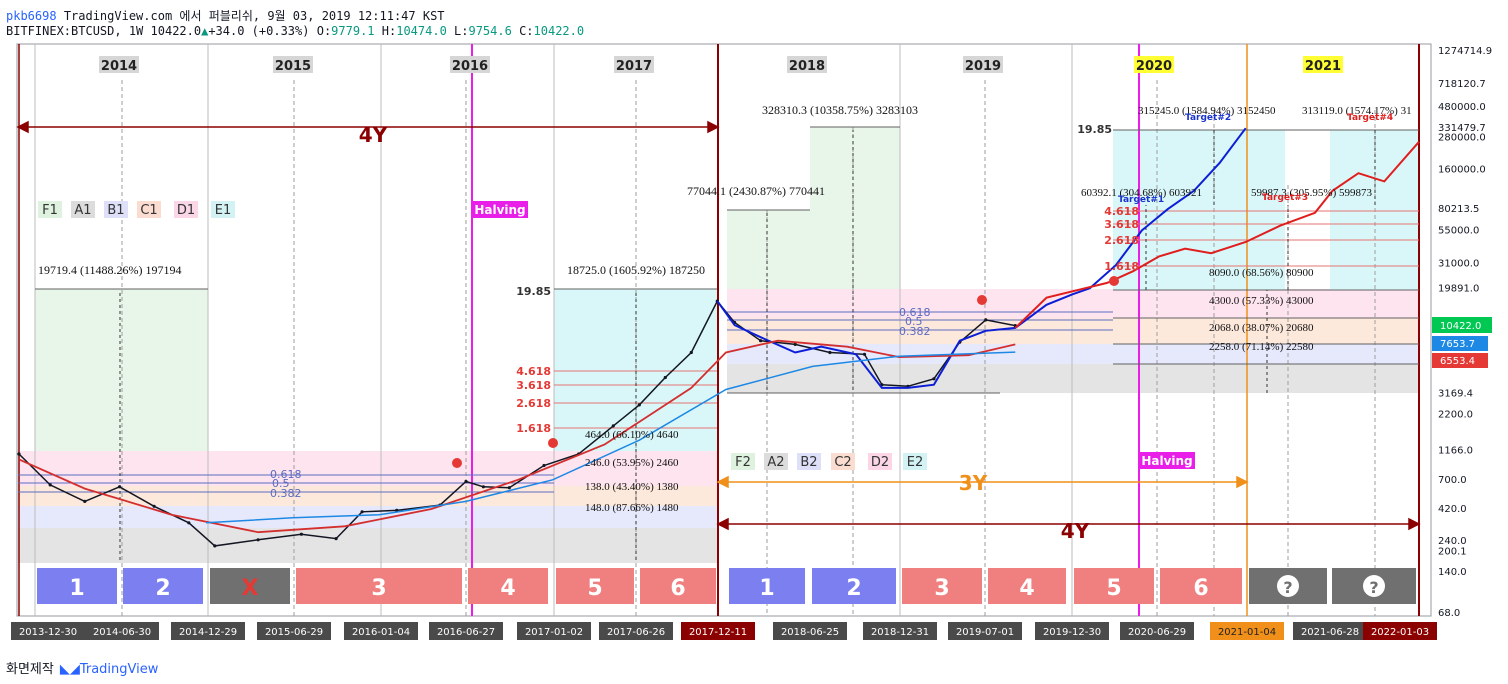 This screenshot has height=684, width=1508. I want to click on date-tick-16: 2022-01-03, so click(1400, 632).